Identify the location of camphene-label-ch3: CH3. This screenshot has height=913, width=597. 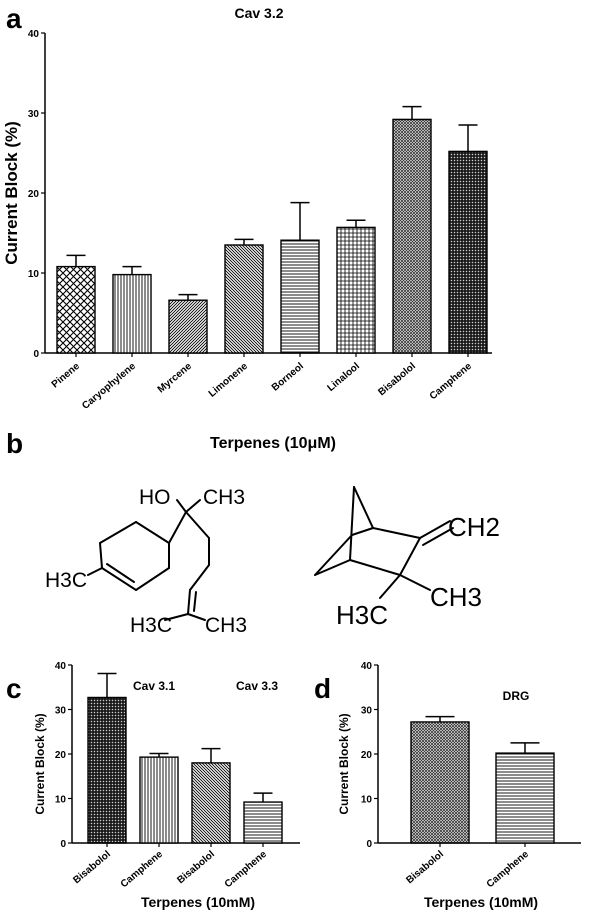
(456, 597).